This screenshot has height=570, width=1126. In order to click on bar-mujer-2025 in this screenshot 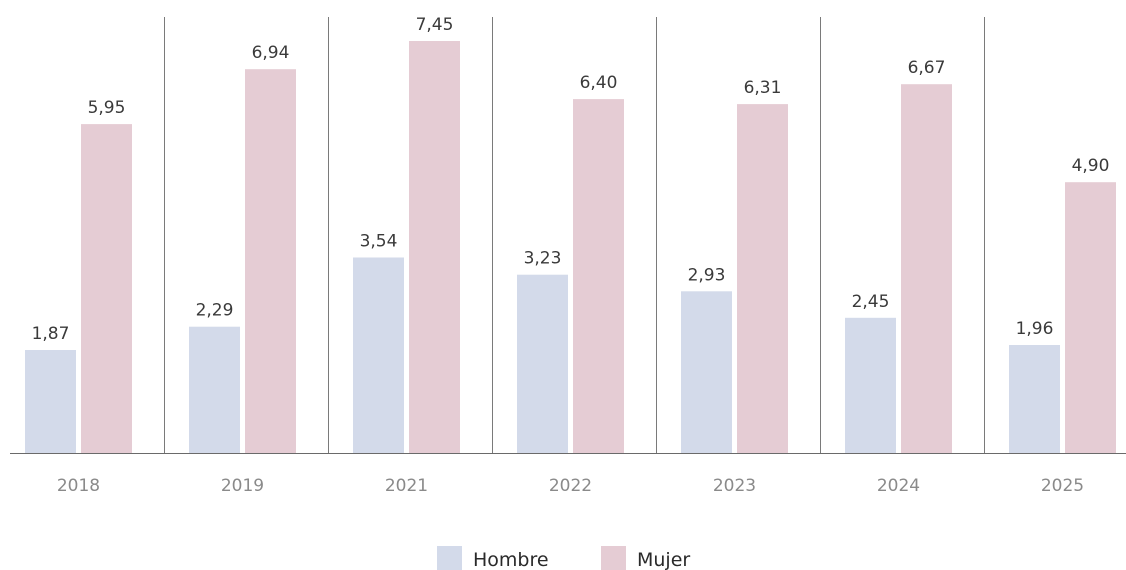, I will do `click(1090, 318)`.